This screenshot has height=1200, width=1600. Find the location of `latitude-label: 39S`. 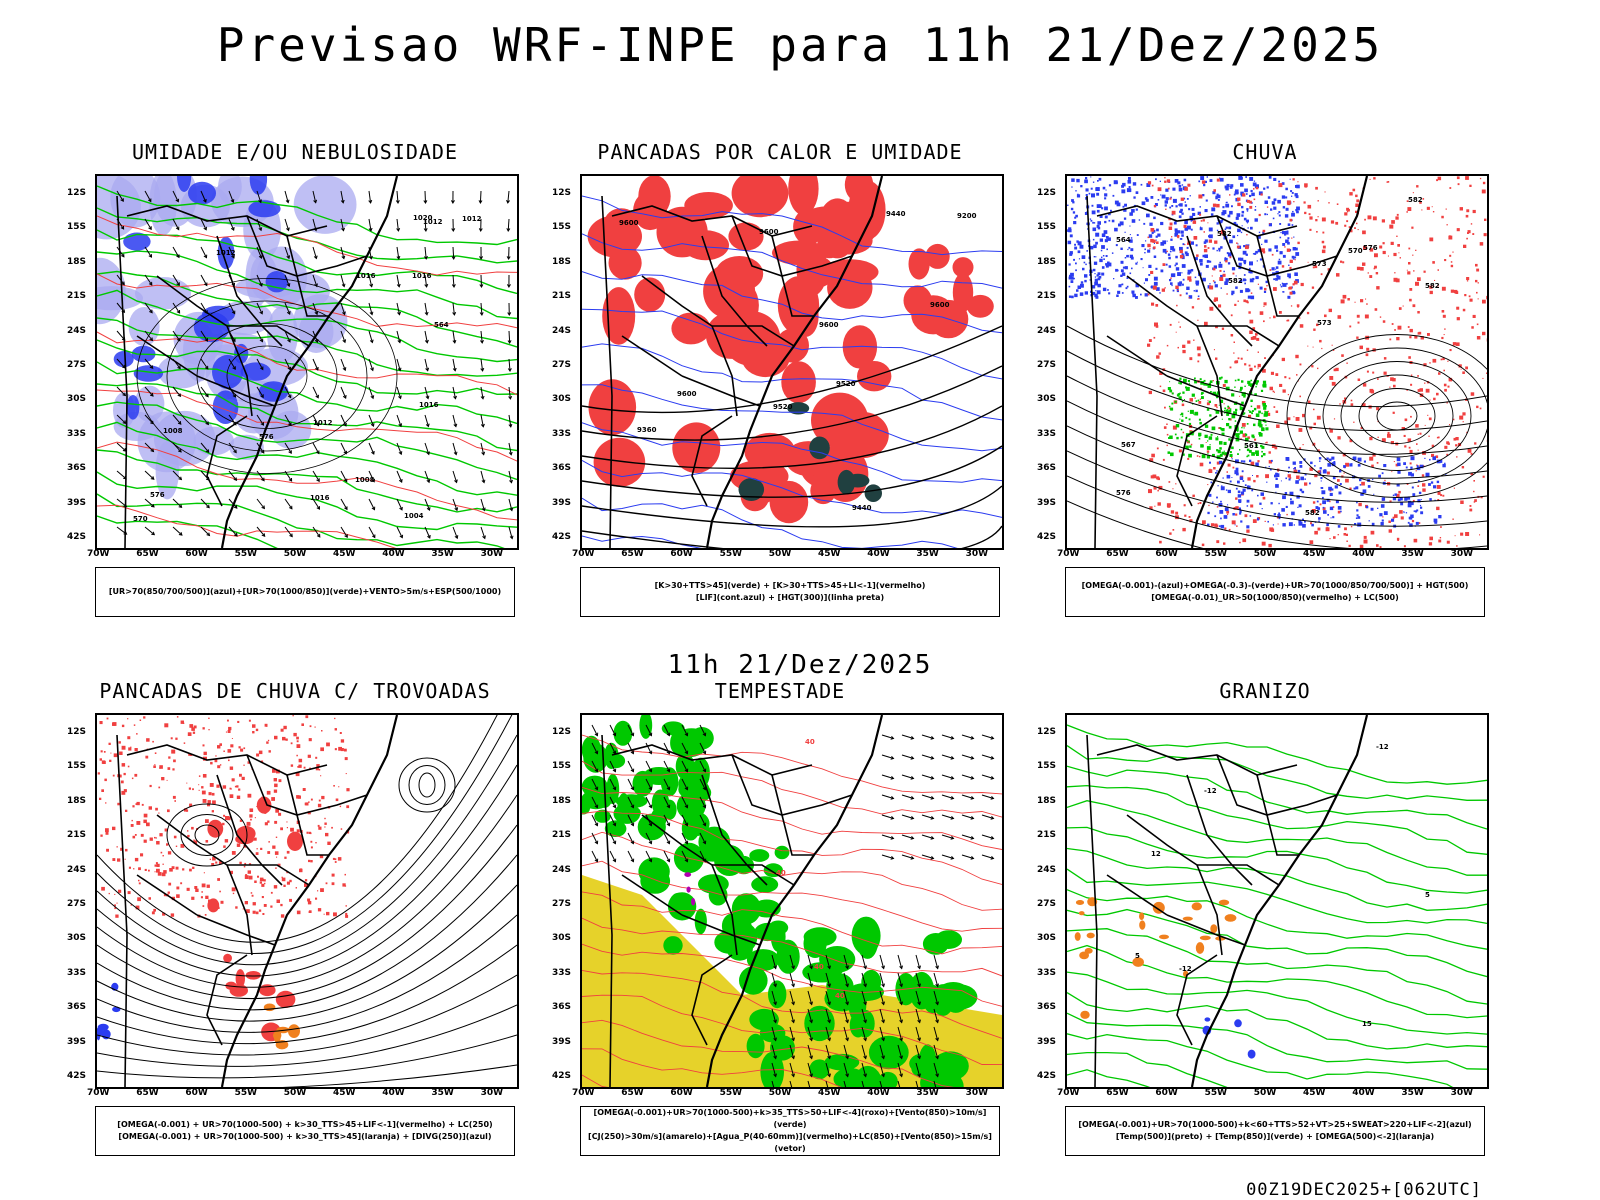

latitude-label: 39S is located at coordinates (1047, 502).